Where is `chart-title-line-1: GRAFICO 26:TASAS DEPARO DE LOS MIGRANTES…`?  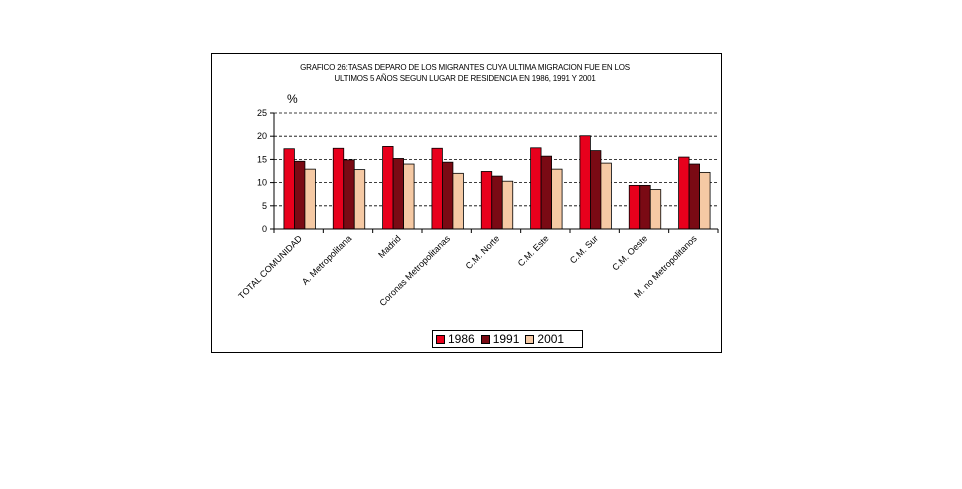
chart-title-line-1: GRAFICO 26:TASAS DEPARO DE LOS MIGRANTES… is located at coordinates (465, 67).